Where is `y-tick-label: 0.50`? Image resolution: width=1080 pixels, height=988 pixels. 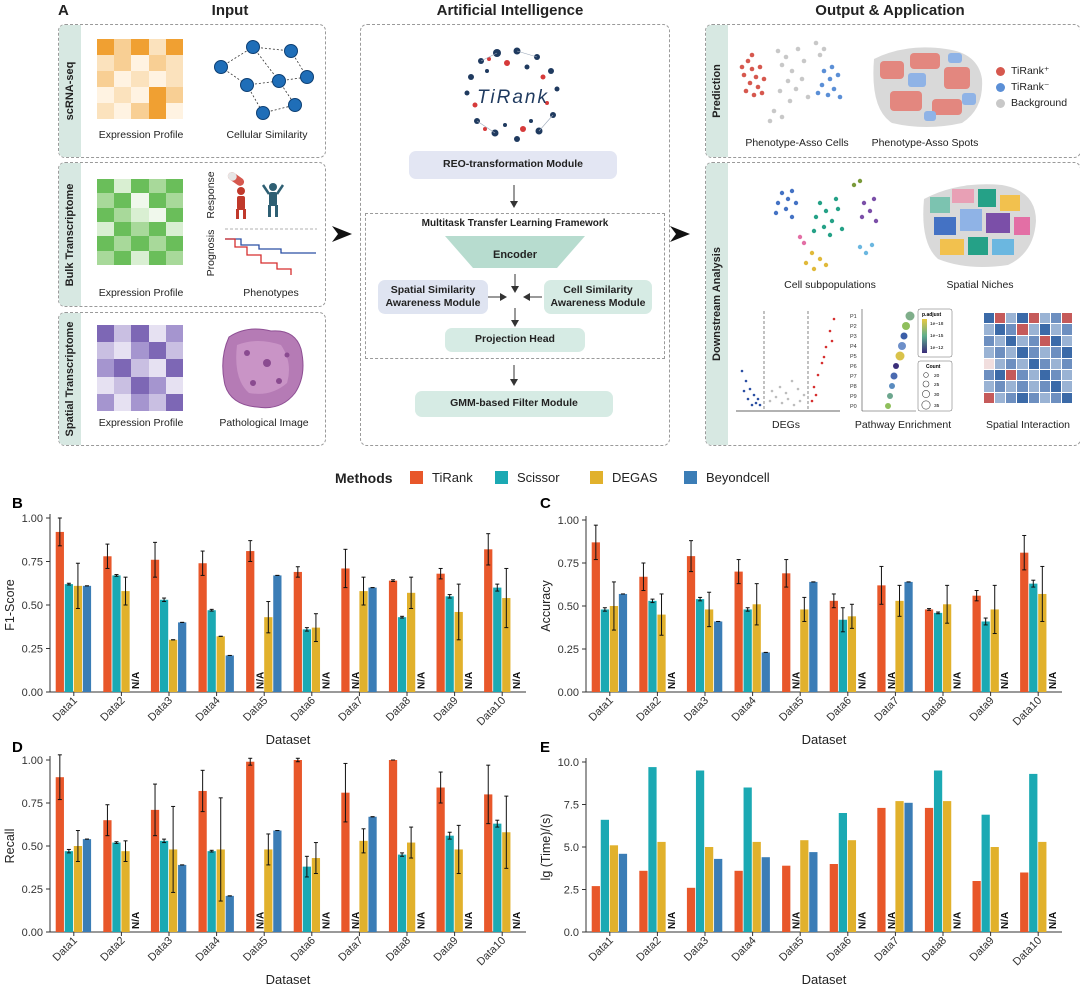 y-tick-label: 0.50 is located at coordinates (568, 607).